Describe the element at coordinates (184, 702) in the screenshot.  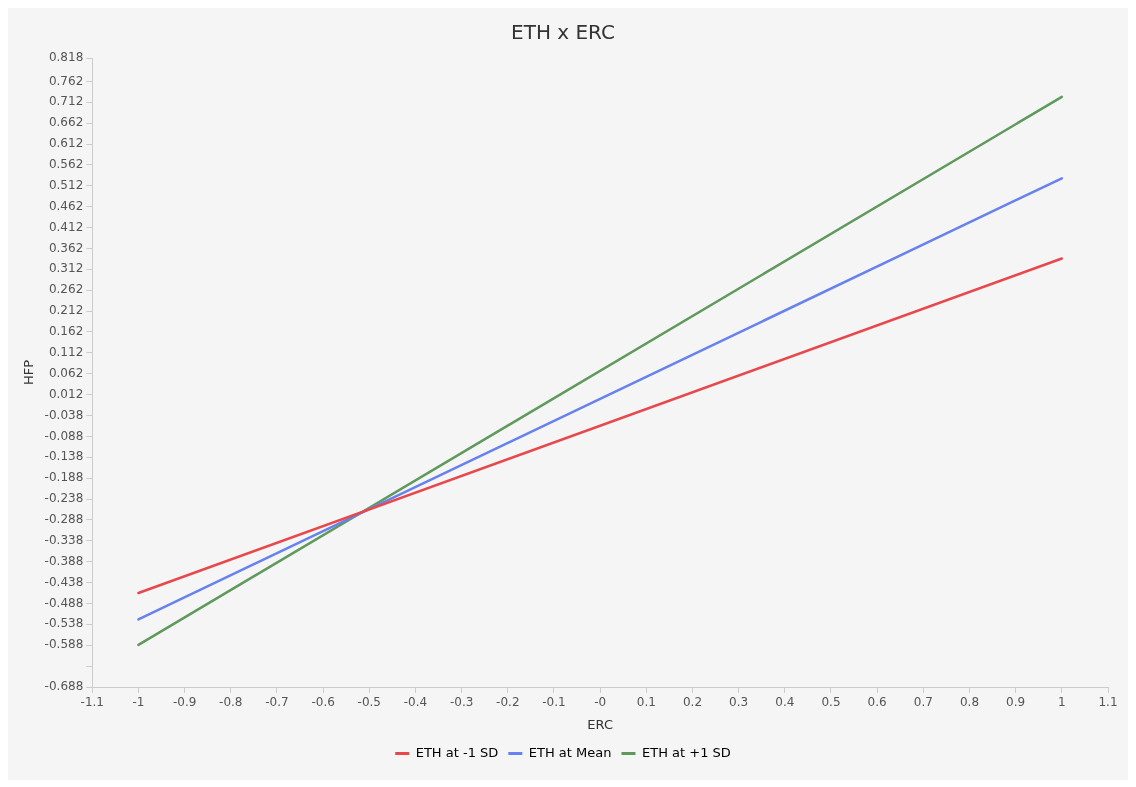
I see `x-tick-label: -0.9` at that location.